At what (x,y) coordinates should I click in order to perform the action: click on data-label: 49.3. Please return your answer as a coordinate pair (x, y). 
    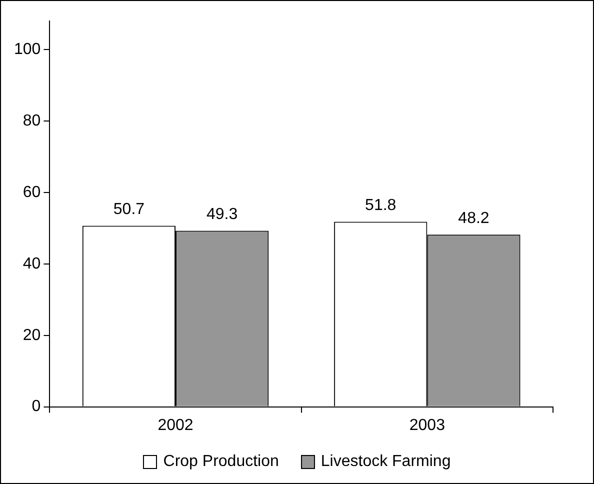
    Looking at the image, I should click on (222, 215).